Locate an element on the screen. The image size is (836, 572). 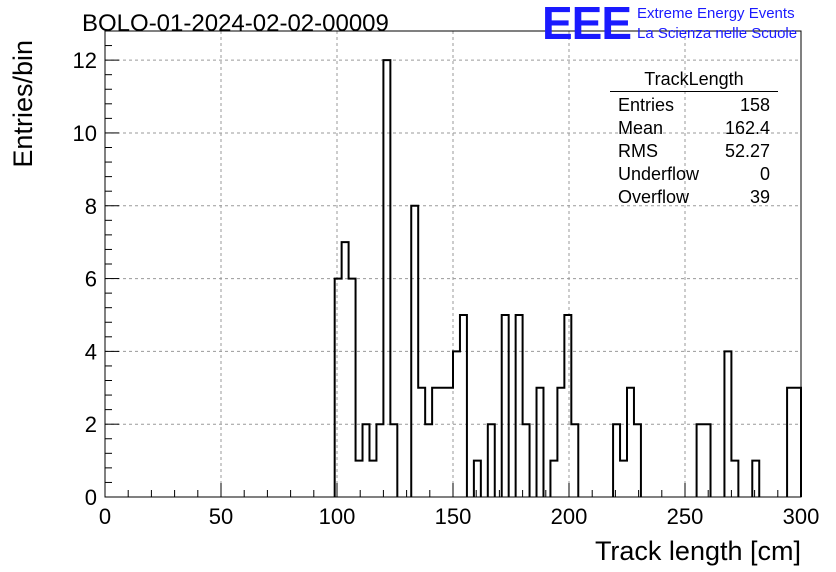
x-tick-label: 250 is located at coordinates (685, 516).